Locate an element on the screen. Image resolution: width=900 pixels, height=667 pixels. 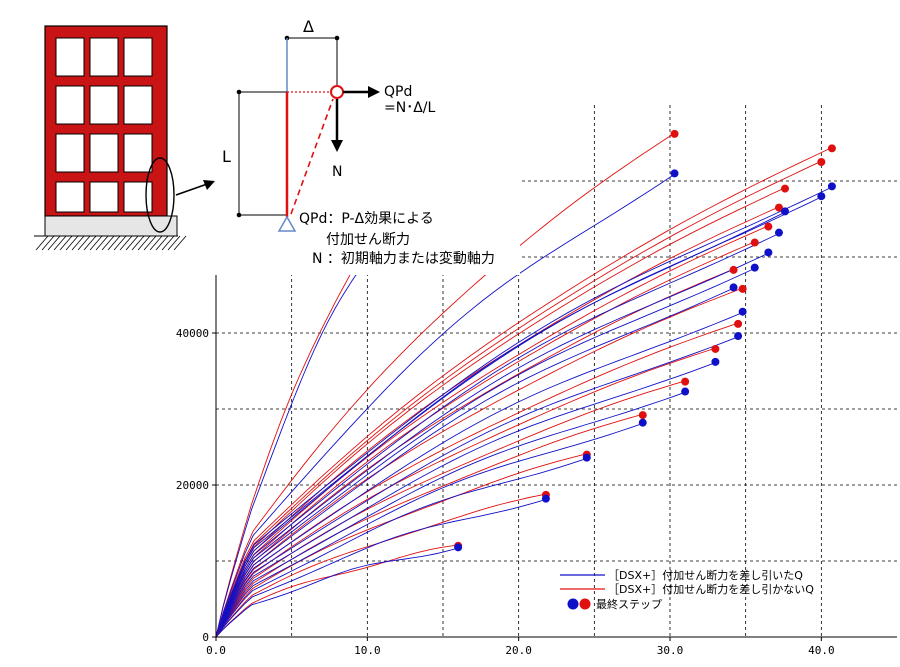
deformed-chord is located at coordinates (312, 156).